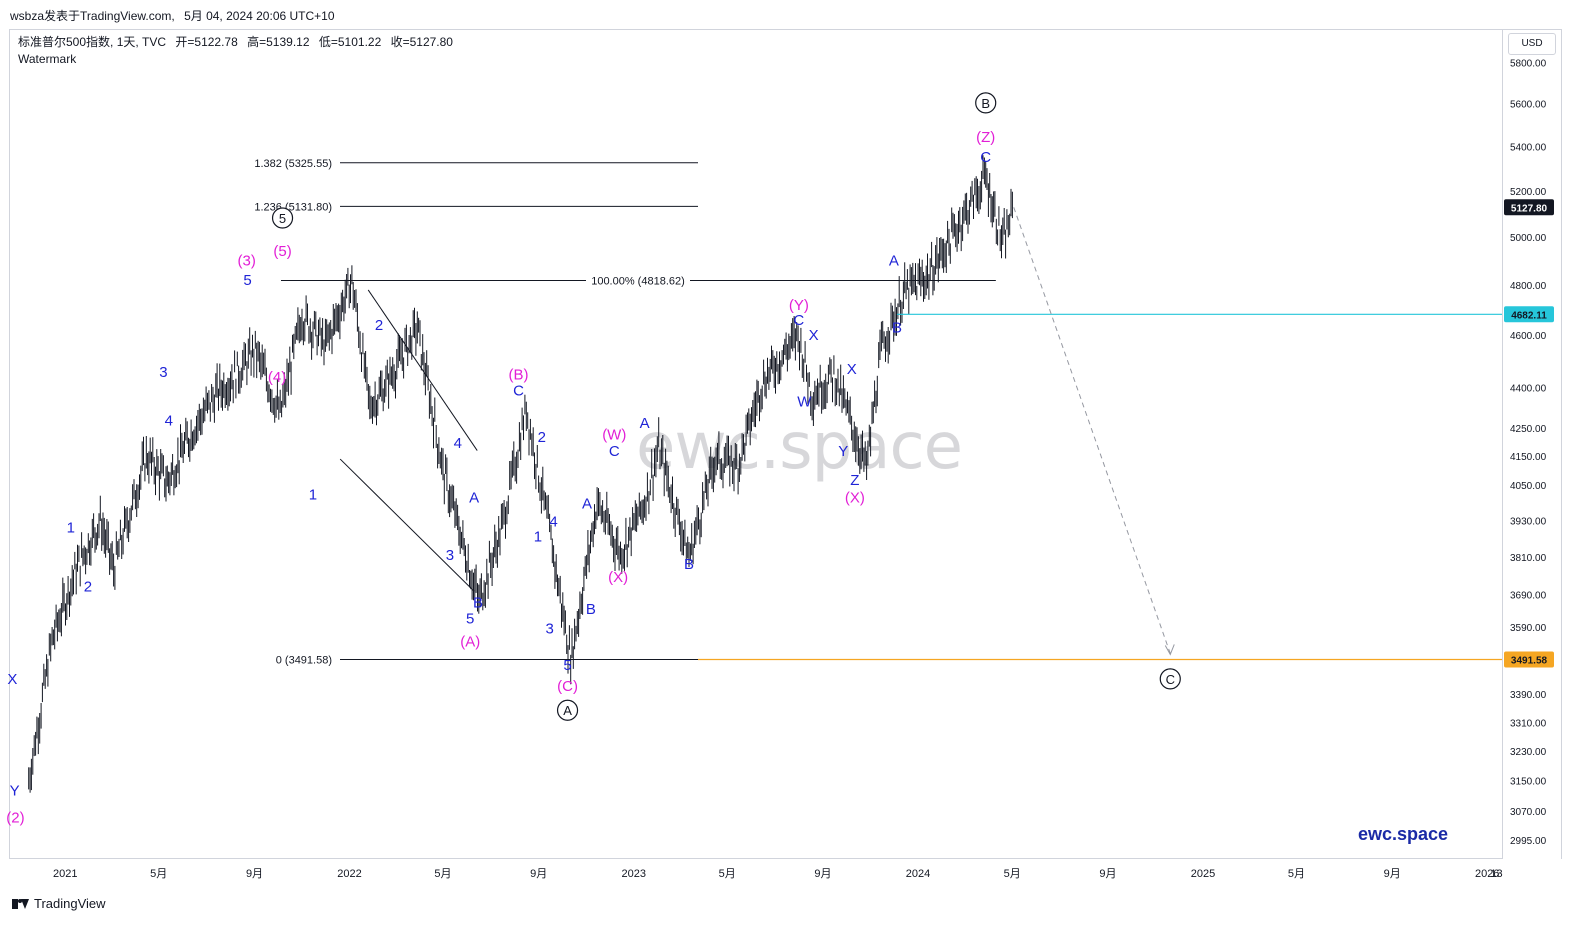 The width and height of the screenshot is (1582, 931). Describe the element at coordinates (1528, 192) in the screenshot. I see `price-tick-label: 5200.00` at that location.